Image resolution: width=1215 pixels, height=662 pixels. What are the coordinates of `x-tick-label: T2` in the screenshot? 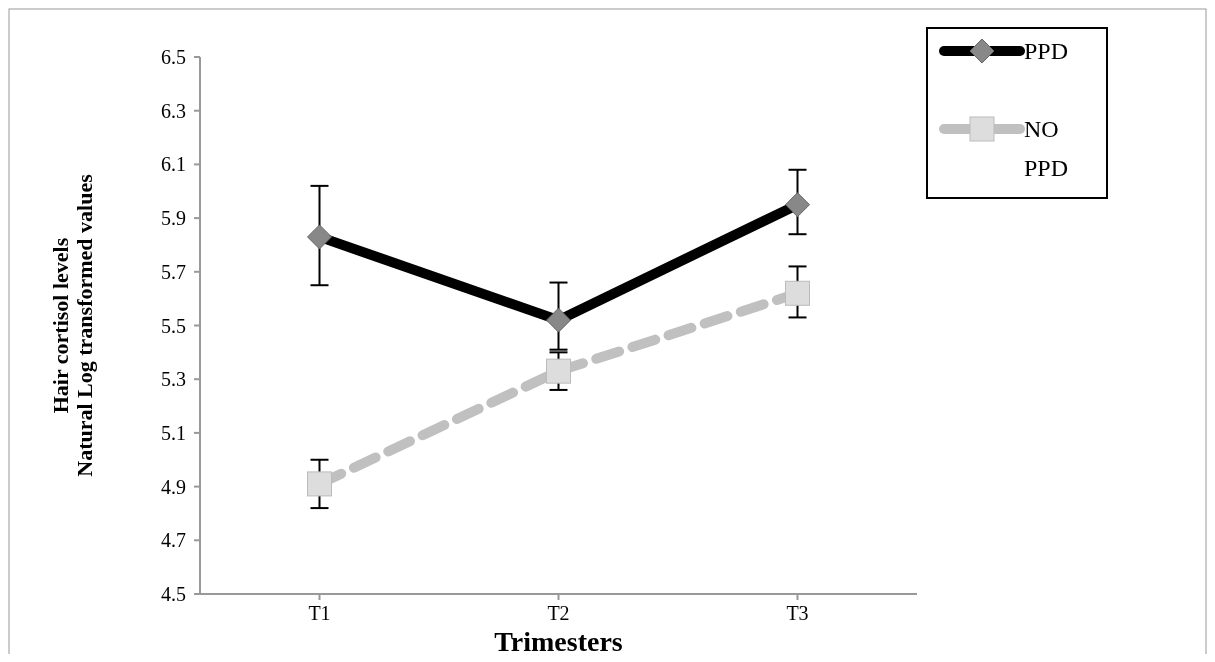 It's located at (558, 613).